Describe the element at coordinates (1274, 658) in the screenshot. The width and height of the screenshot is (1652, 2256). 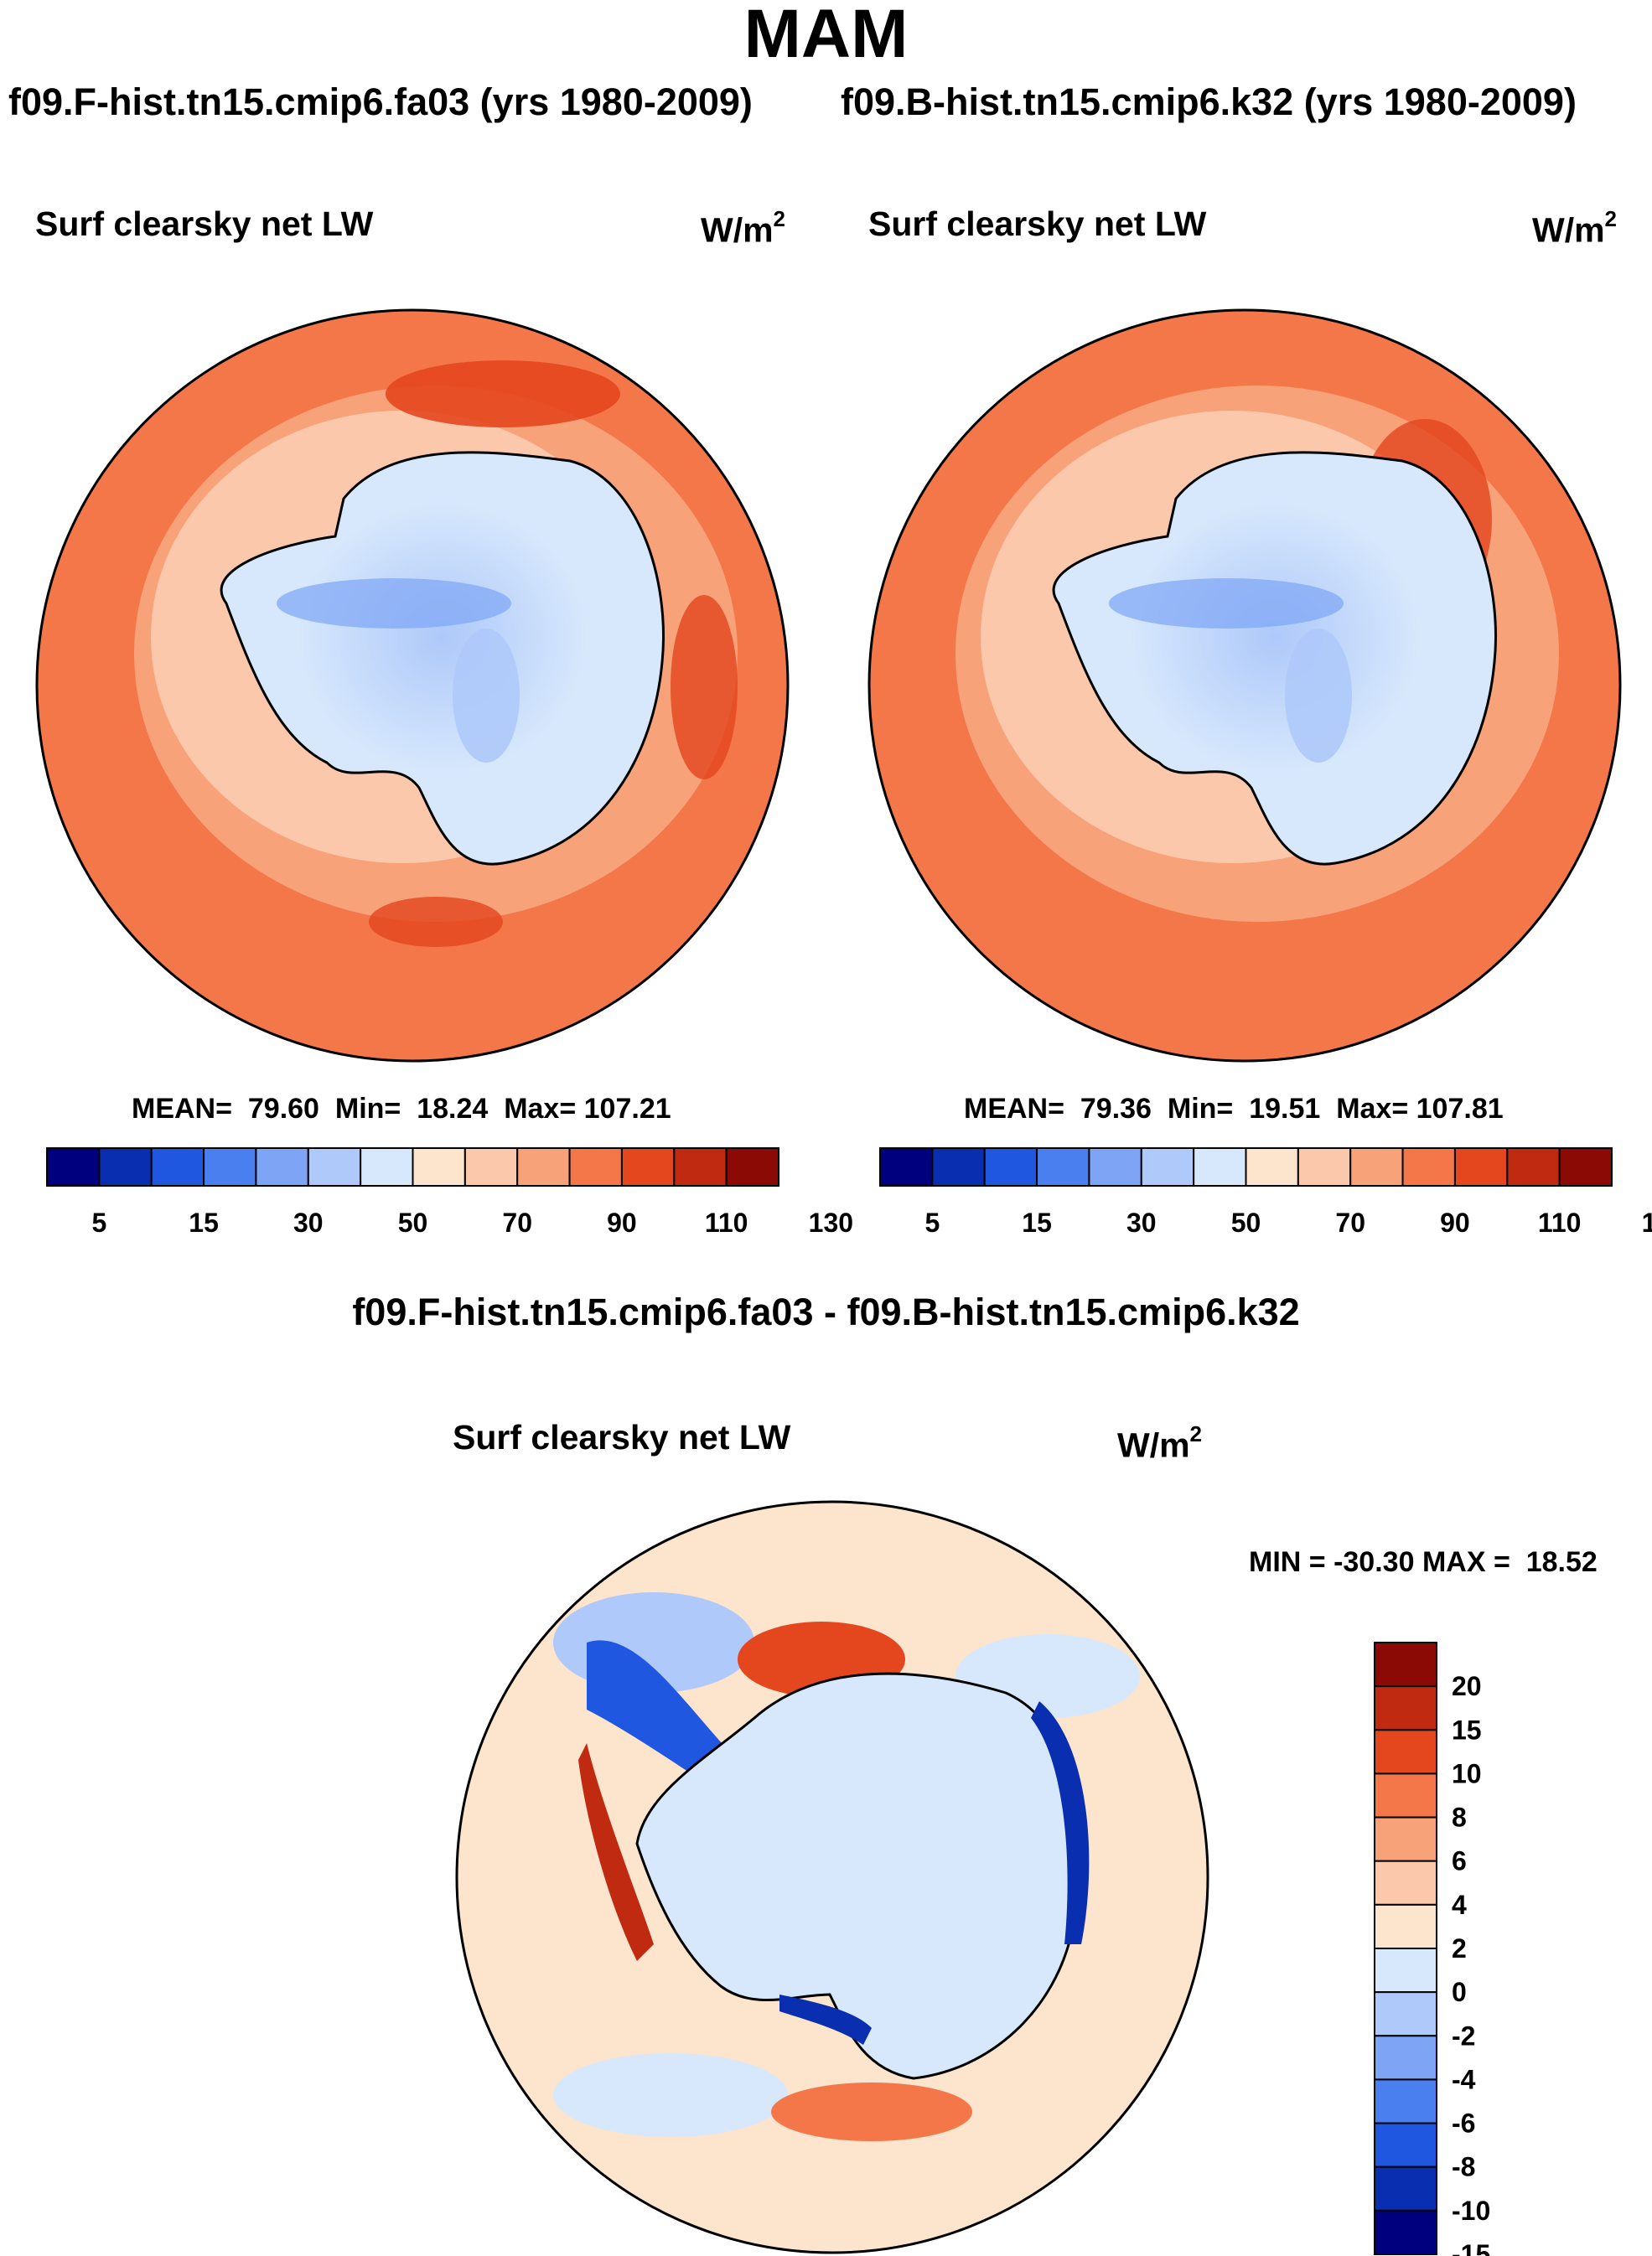
I see `case-b-antarctica` at that location.